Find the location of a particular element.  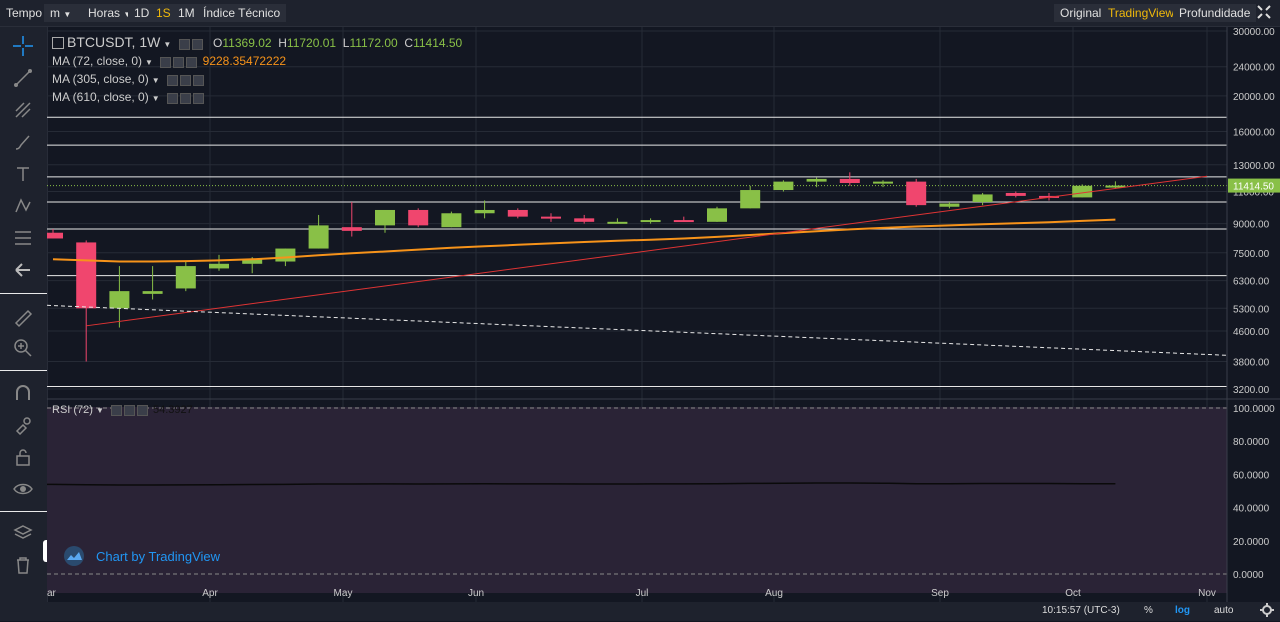

log-scale-button: log is located at coordinates (1182, 610).